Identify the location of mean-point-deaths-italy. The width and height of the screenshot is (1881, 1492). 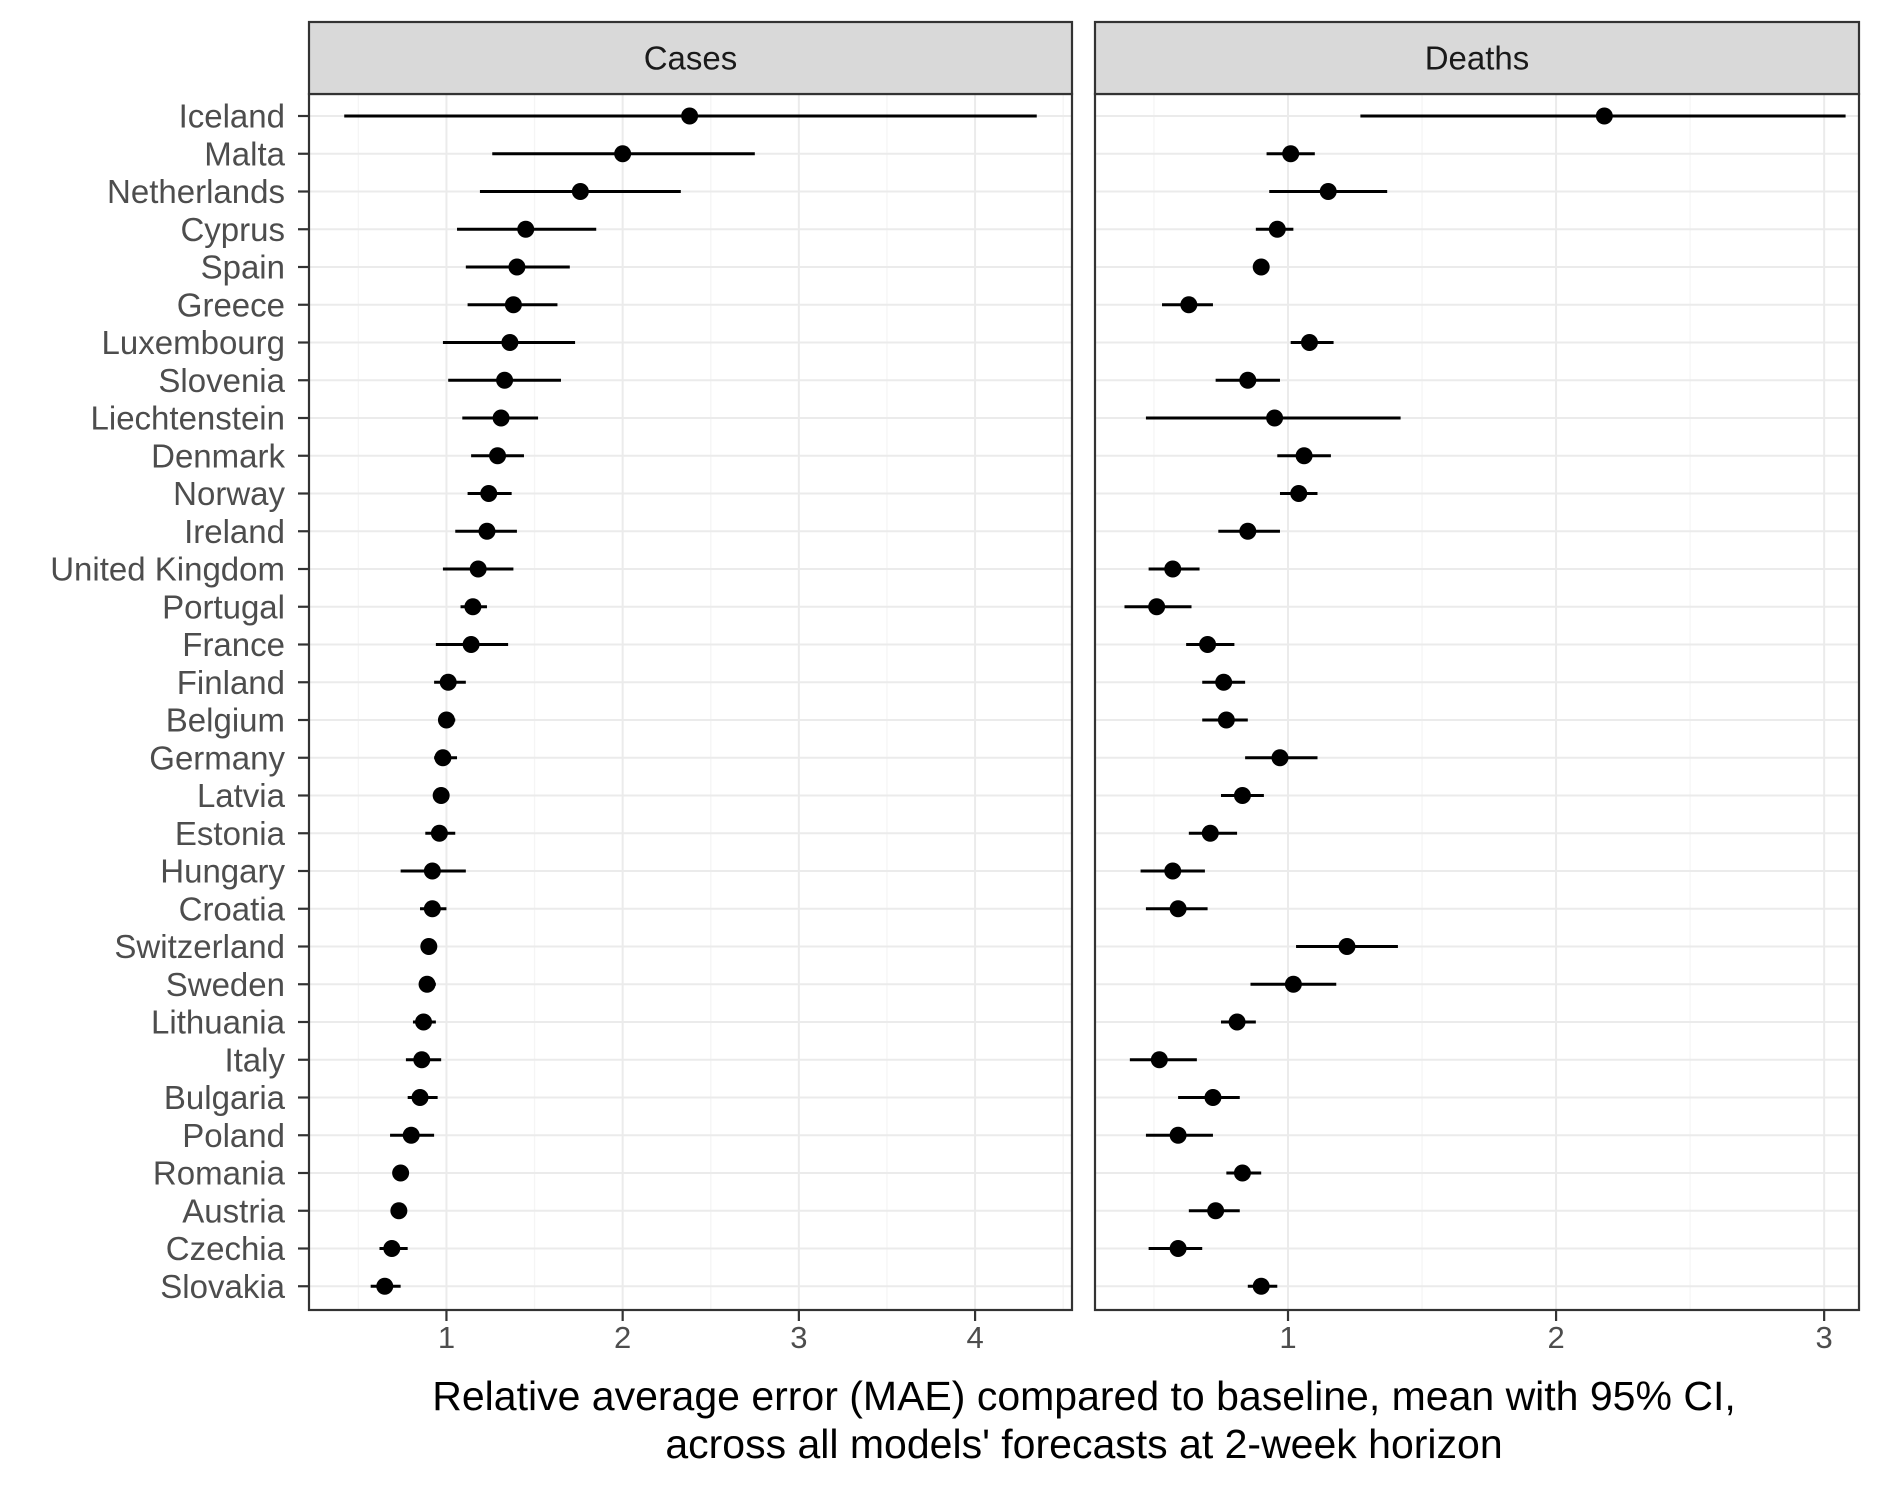
(1159, 1060).